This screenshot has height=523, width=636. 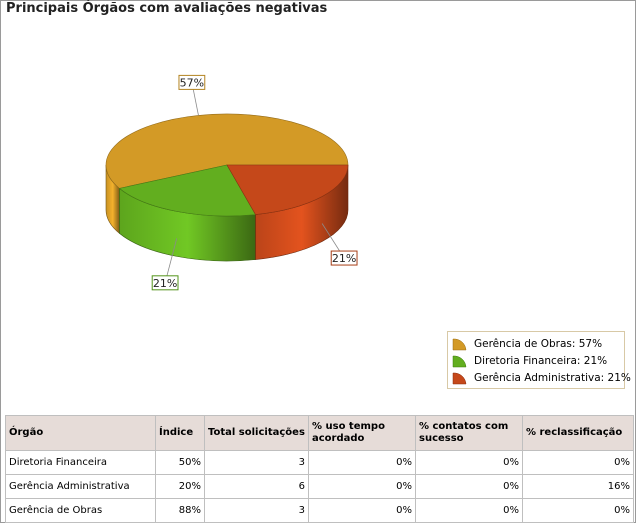 What do you see at coordinates (180, 486) in the screenshot?
I see `table-cell: 20%` at bounding box center [180, 486].